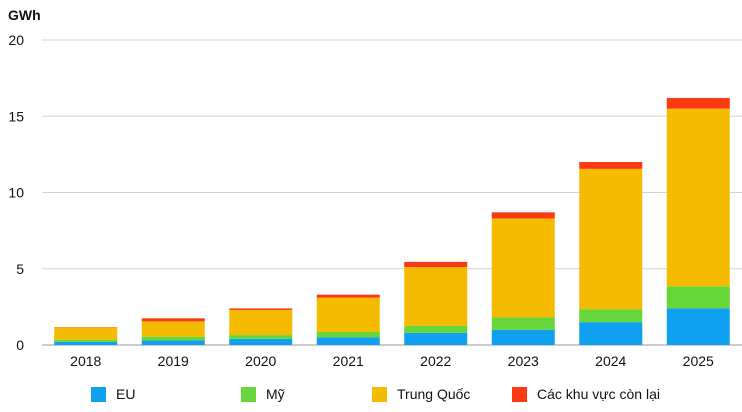 The height and width of the screenshot is (412, 742). I want to click on x-tick-label: 2021, so click(348, 361).